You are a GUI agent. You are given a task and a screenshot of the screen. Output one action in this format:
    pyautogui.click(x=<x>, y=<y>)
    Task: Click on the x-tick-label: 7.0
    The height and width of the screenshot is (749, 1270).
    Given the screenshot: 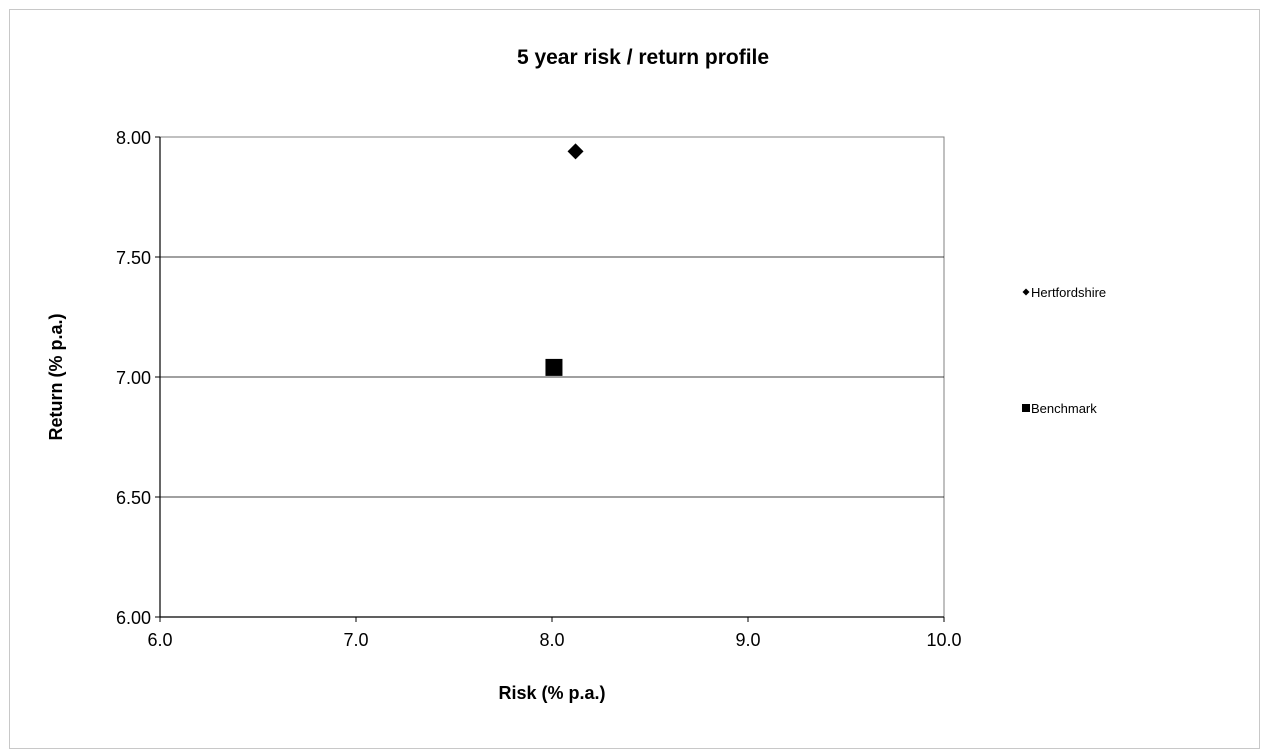 What is the action you would take?
    pyautogui.click(x=355, y=640)
    